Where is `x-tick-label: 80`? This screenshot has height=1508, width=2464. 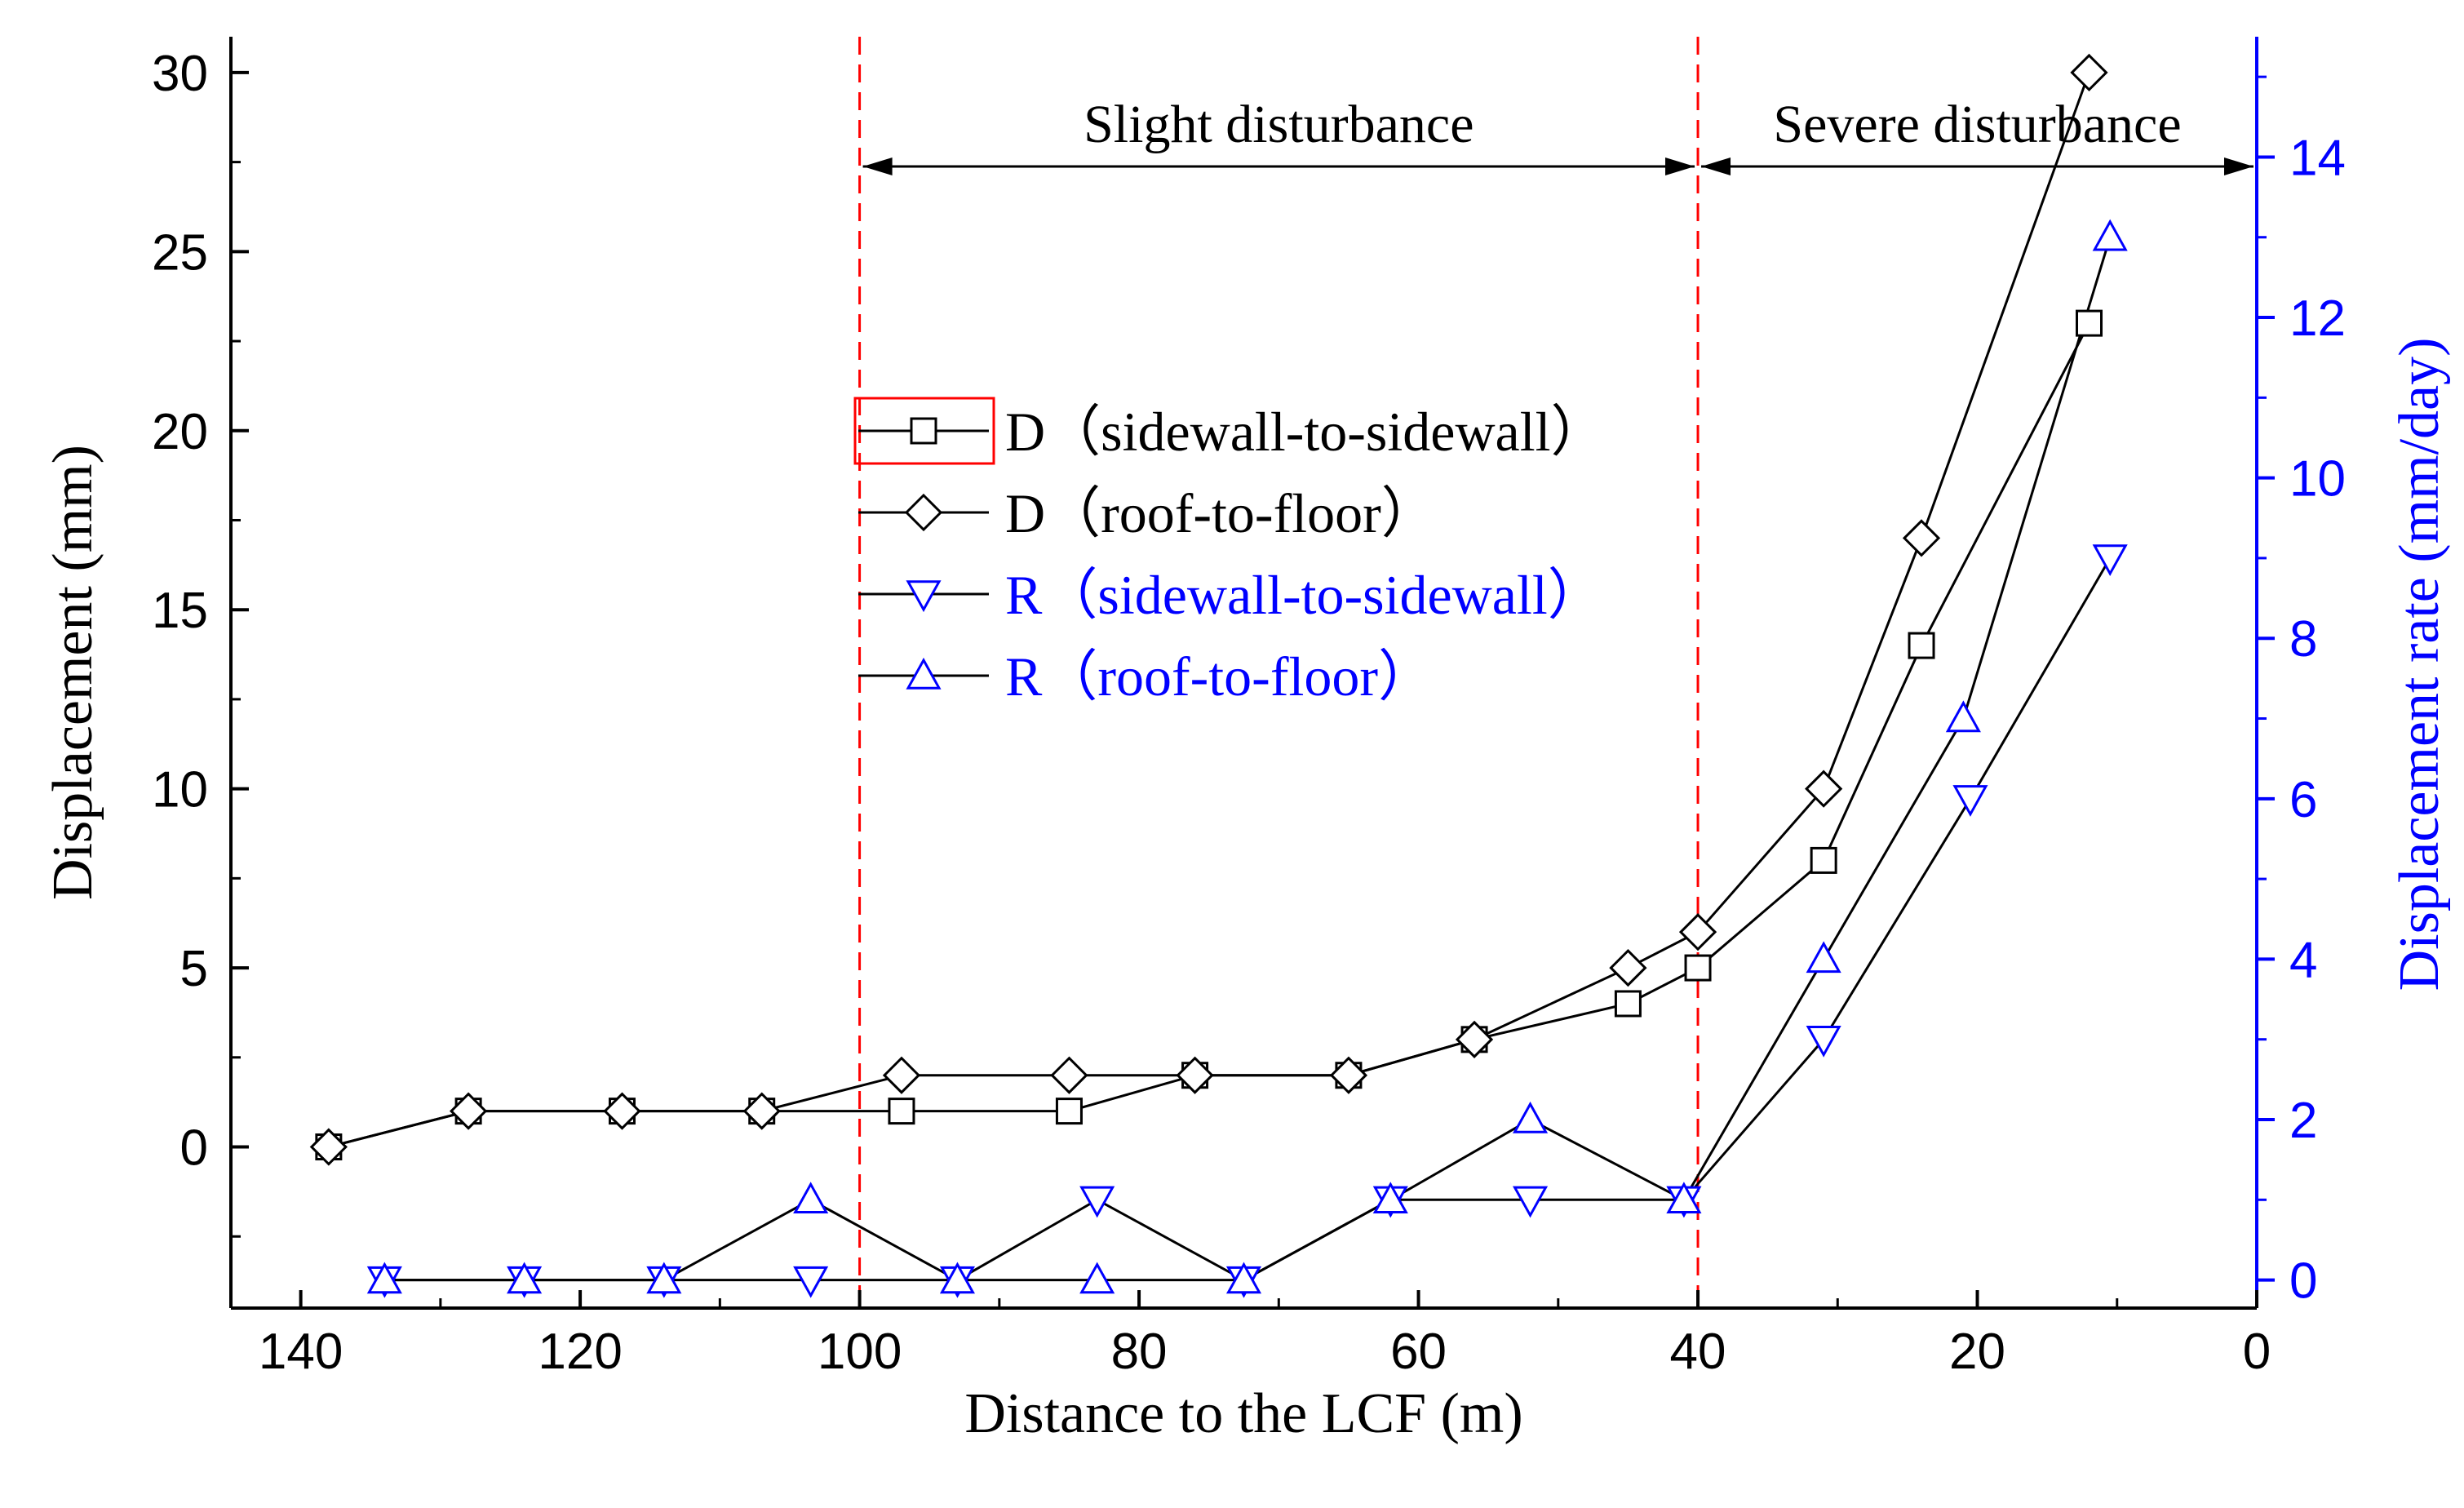 x-tick-label: 80 is located at coordinates (1139, 1352).